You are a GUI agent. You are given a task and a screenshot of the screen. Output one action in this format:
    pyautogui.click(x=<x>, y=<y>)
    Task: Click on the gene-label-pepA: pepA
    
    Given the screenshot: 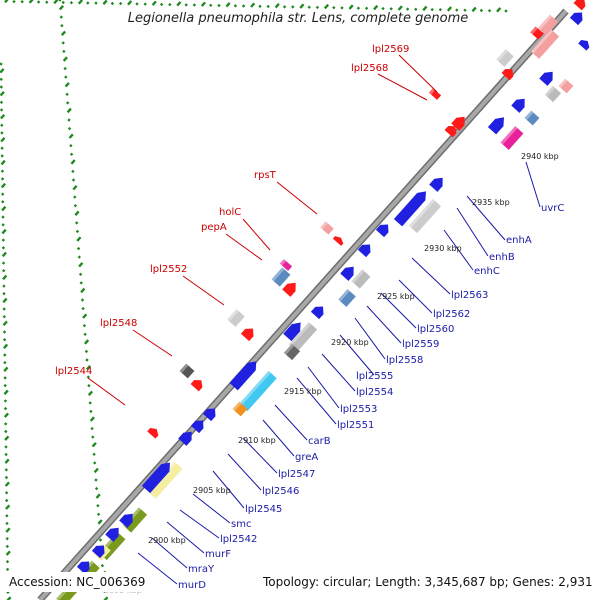 What is the action you would take?
    pyautogui.click(x=214, y=227)
    